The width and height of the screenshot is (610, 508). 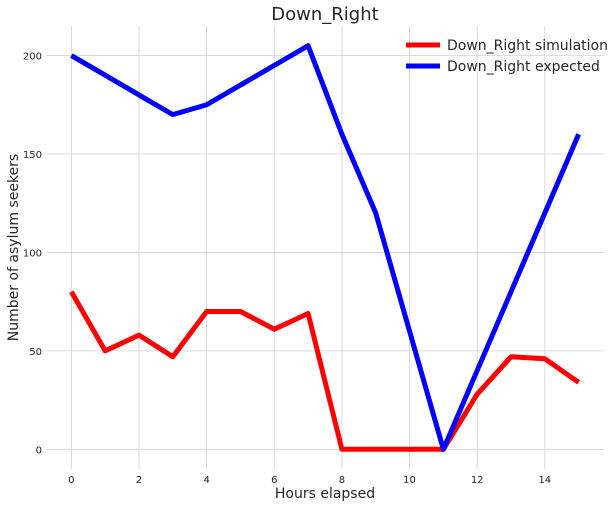 What do you see at coordinates (139, 480) in the screenshot?
I see `x-tick-label: 2` at bounding box center [139, 480].